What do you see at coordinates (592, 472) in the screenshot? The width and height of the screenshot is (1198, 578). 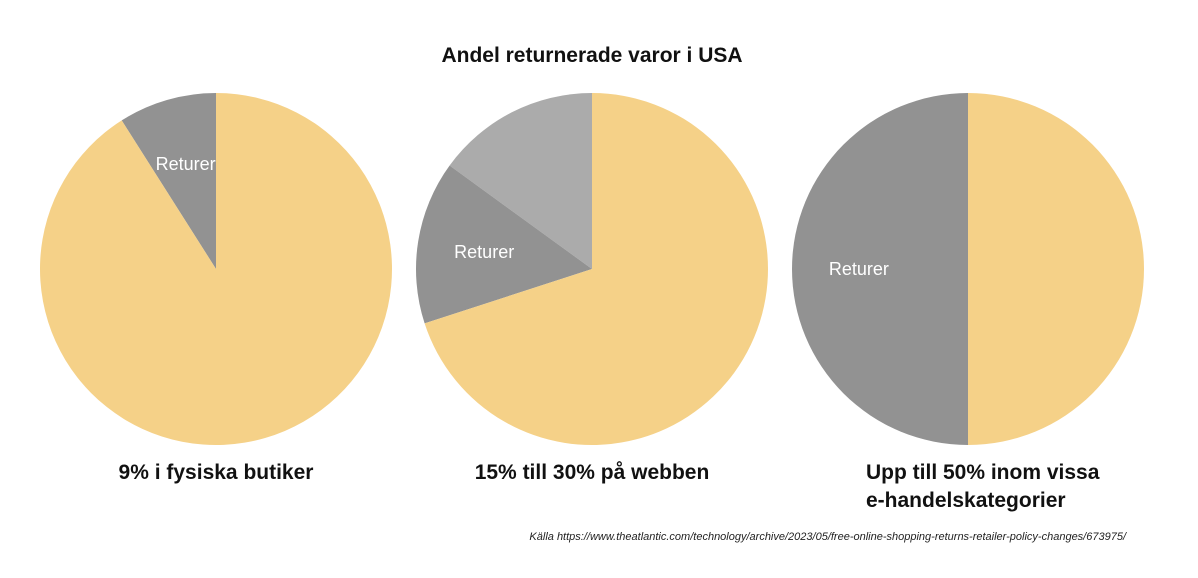 I see `pie-2-caption: 15% till 30% på webben` at bounding box center [592, 472].